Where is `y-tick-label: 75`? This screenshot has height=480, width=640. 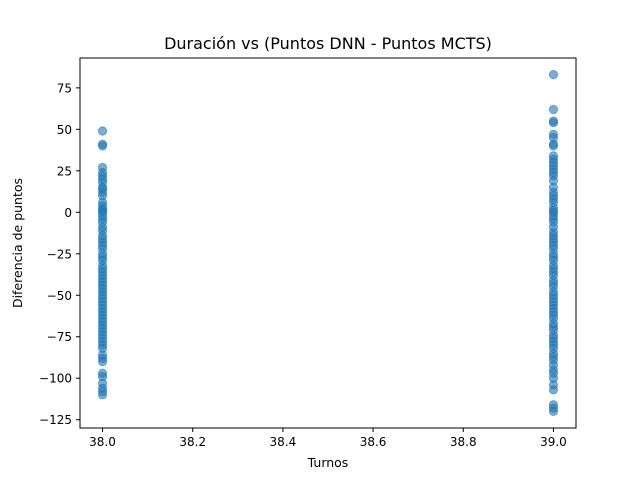
y-tick-label: 75 is located at coordinates (64, 88).